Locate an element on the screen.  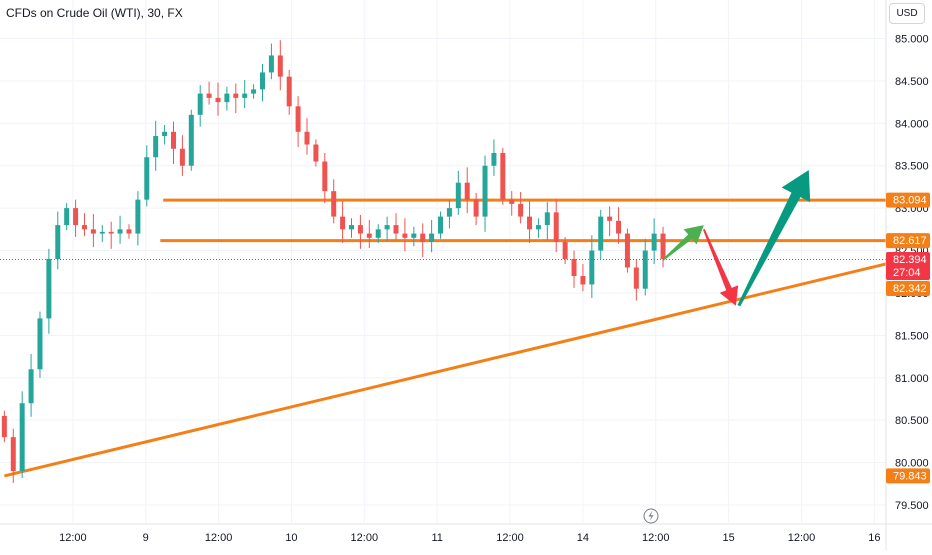
price-label-text: 82.342 is located at coordinates (910, 289).